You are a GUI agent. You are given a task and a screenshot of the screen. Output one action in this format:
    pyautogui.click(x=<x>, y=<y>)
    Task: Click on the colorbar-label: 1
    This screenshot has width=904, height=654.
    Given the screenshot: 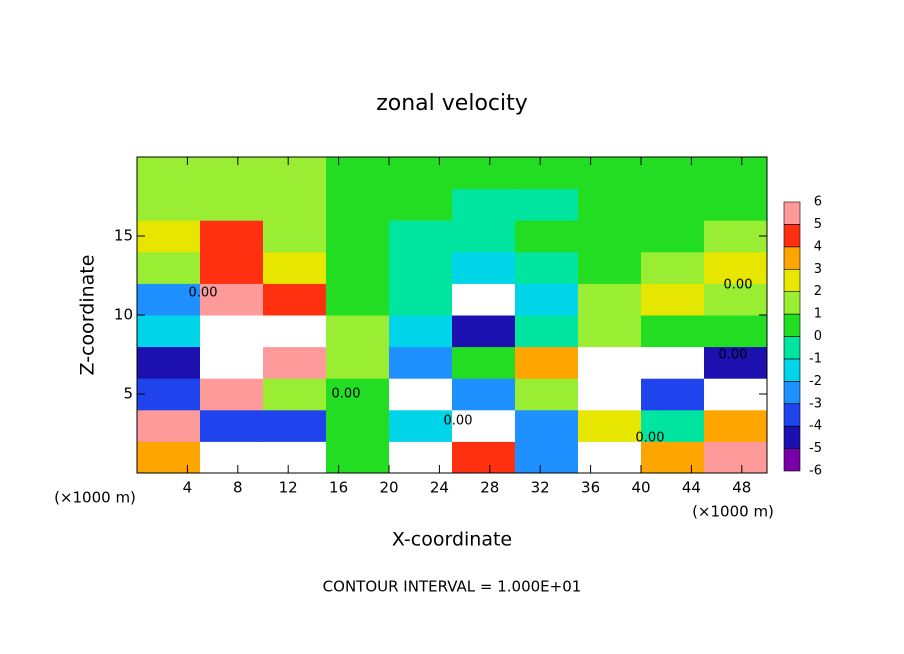 What is the action you would take?
    pyautogui.click(x=818, y=314)
    